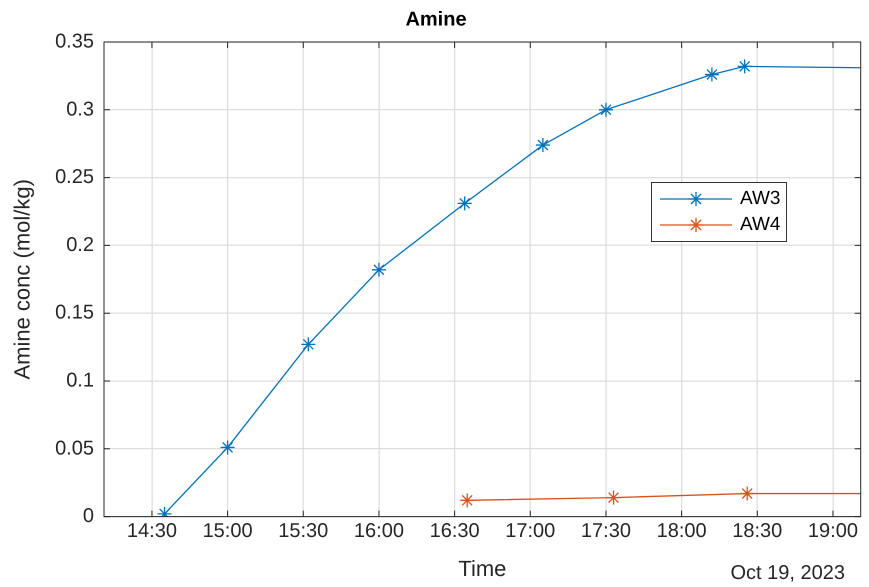  What do you see at coordinates (21, 279) in the screenshot?
I see `y-axis-title: Amine conc (mol/kg)` at bounding box center [21, 279].